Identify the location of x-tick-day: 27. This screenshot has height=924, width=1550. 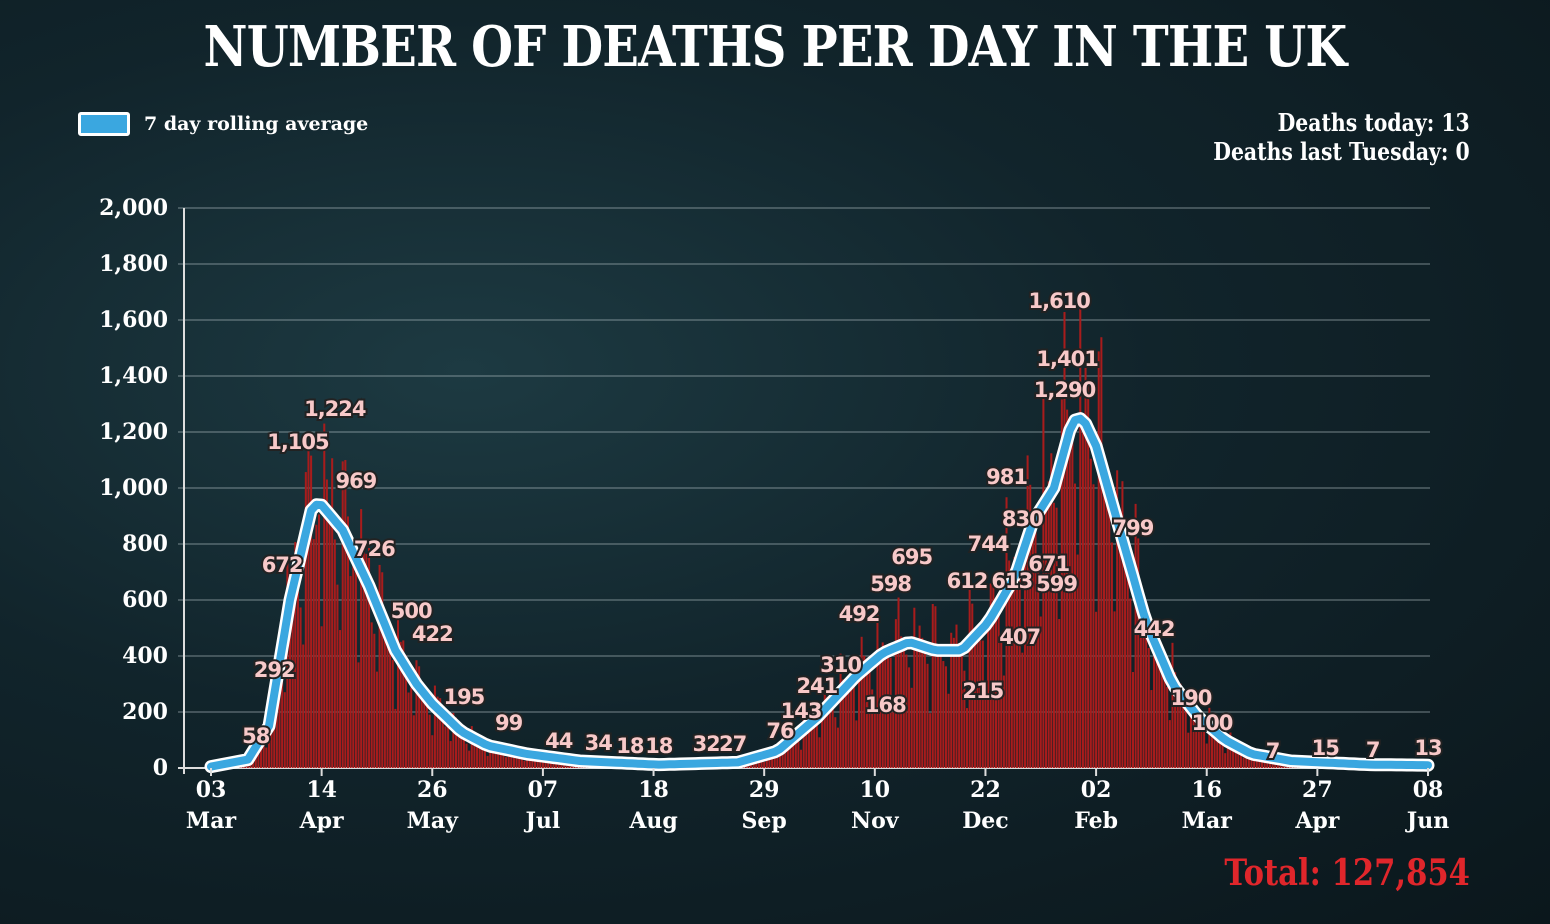
(1317, 790).